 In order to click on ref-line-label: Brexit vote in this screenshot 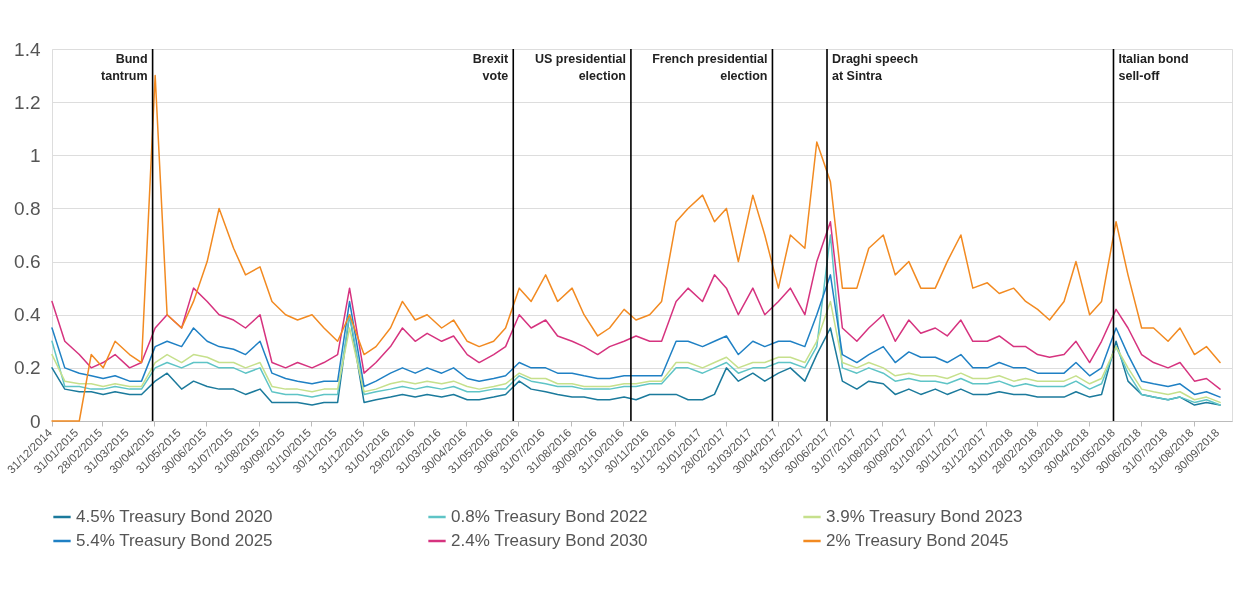, I will do `click(491, 67)`.